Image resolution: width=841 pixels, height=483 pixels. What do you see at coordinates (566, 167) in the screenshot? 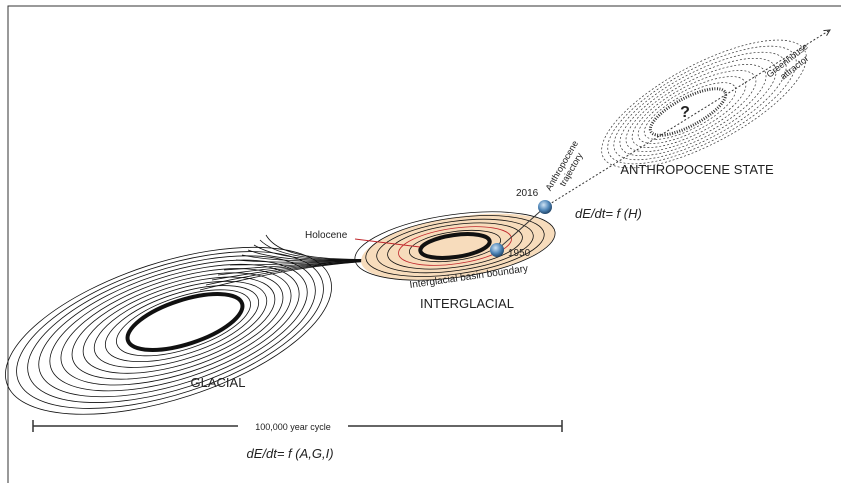
I see `trajectory-label: Anthropocene trajectory` at bounding box center [566, 167].